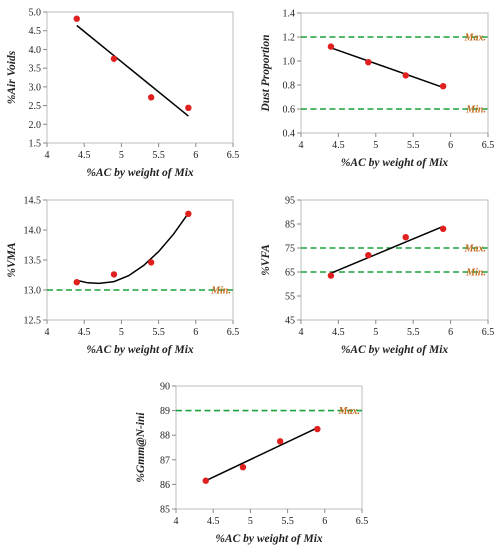 Image resolution: width=501 pixels, height=550 pixels. Describe the element at coordinates (35, 31) in the screenshot. I see `y-tick-label: 4.5` at that location.